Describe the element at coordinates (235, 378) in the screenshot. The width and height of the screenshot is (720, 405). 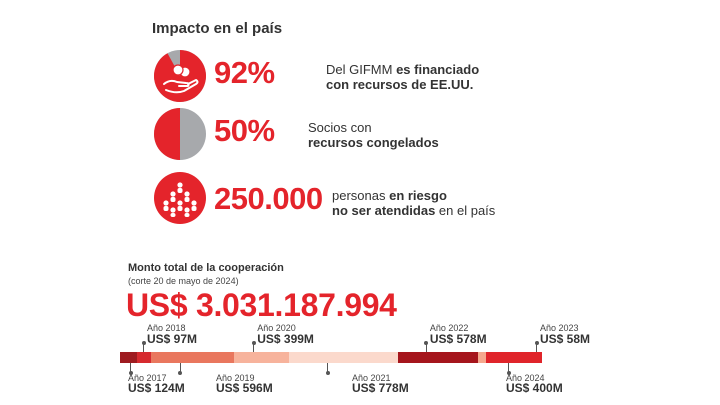
I see `timeline-year-label-3: Año 2019` at that location.